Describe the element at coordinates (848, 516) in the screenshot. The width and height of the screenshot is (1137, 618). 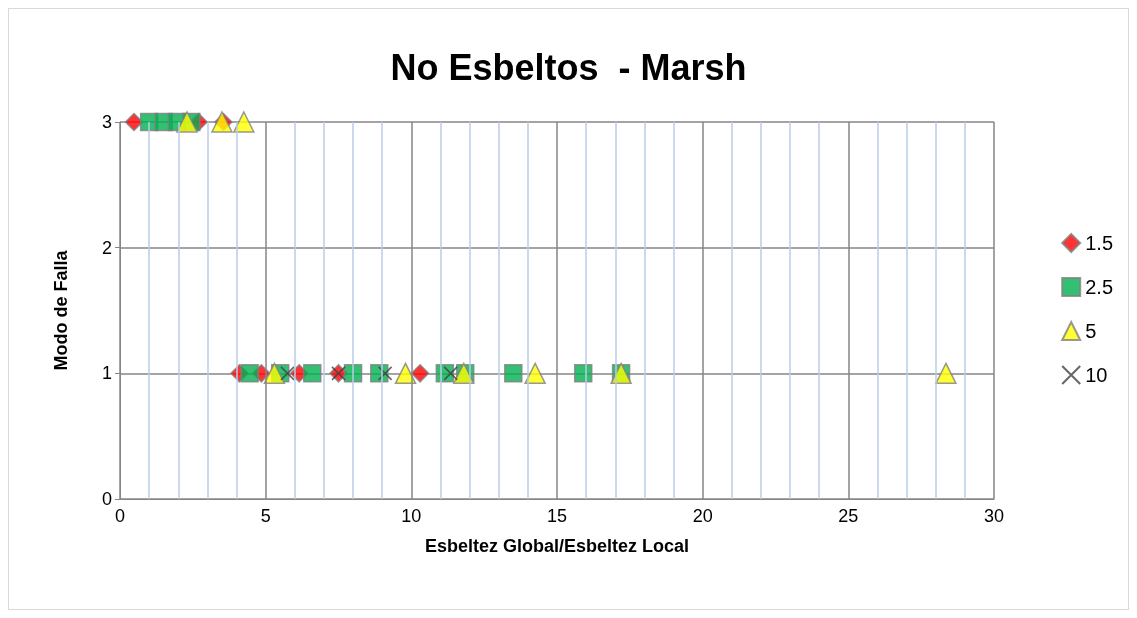
I see `x-tick-label: 25` at that location.